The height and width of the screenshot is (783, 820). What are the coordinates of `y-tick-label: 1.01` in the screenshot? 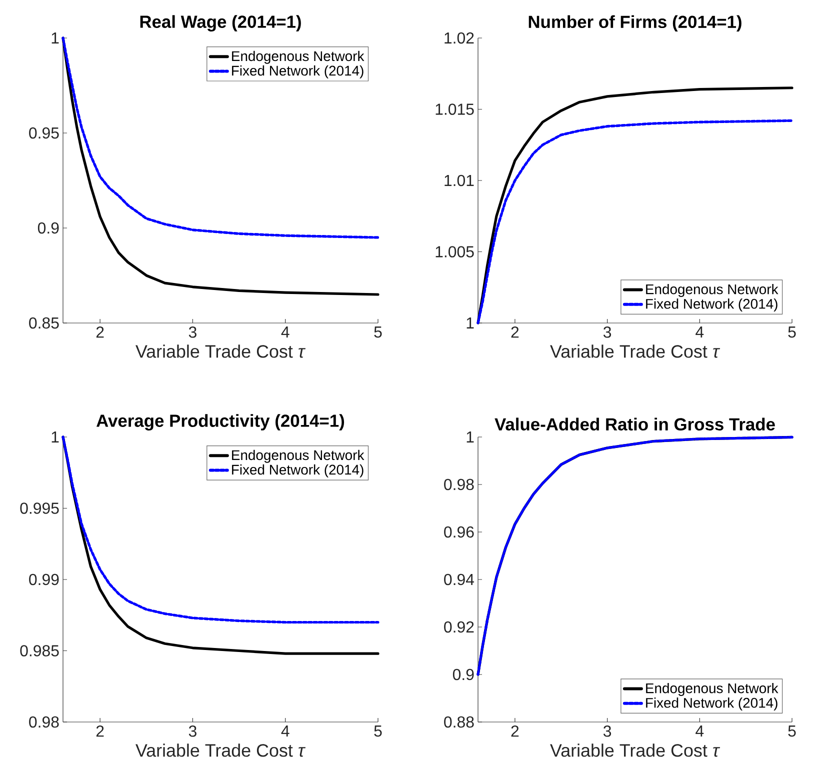 It's located at (459, 180).